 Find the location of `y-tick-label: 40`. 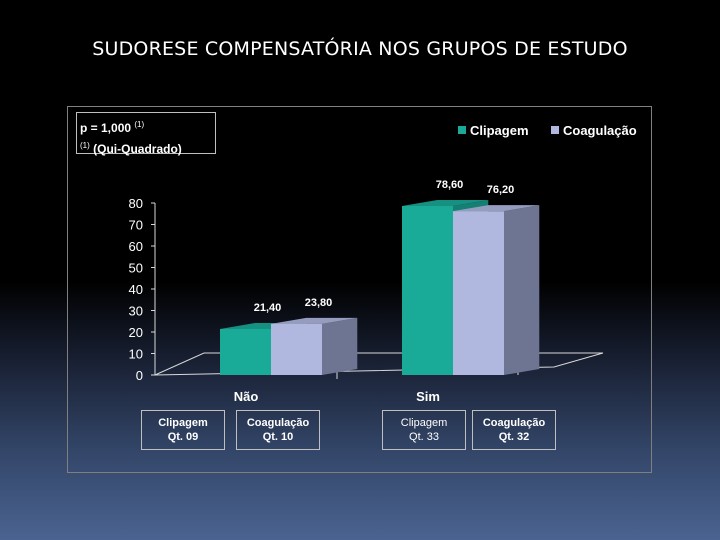

y-tick-label: 40 is located at coordinates (136, 289).